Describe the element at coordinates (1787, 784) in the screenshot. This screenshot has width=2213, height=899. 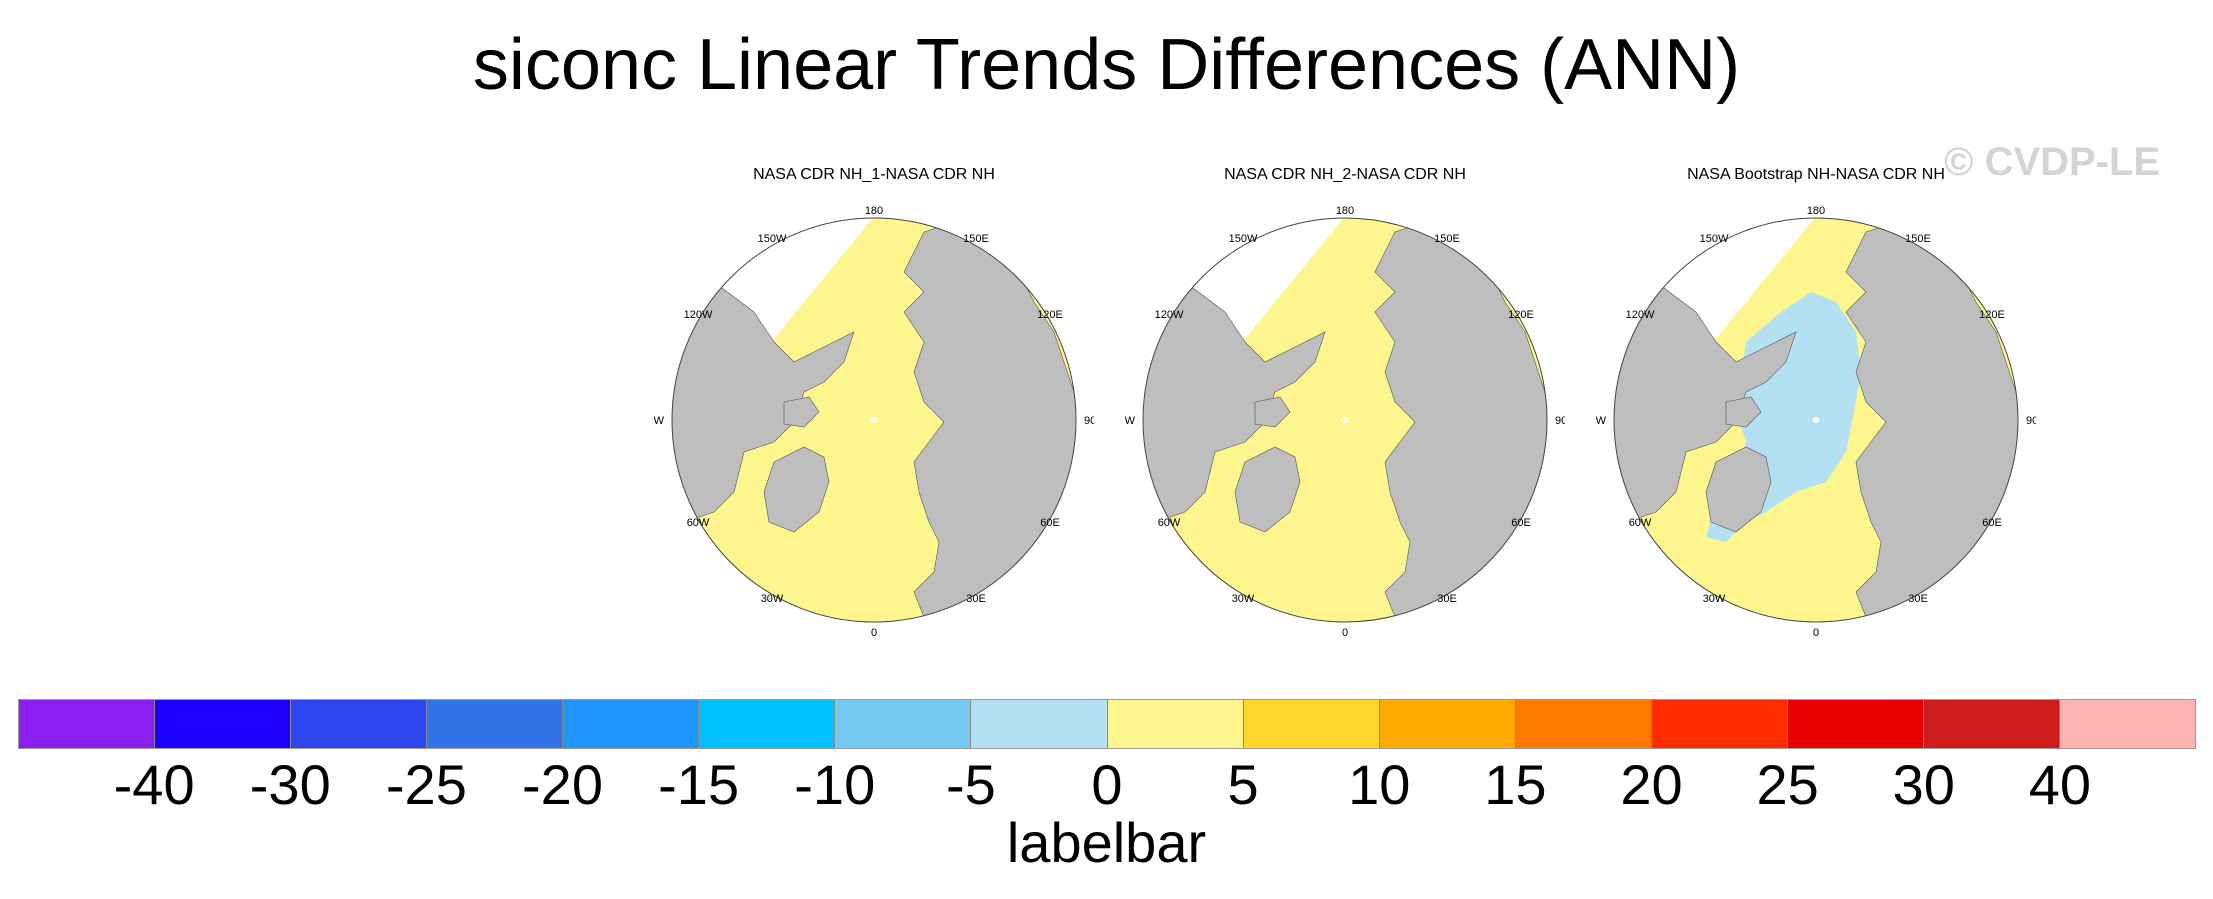
I see `colorbar-tick-label: 25` at that location.